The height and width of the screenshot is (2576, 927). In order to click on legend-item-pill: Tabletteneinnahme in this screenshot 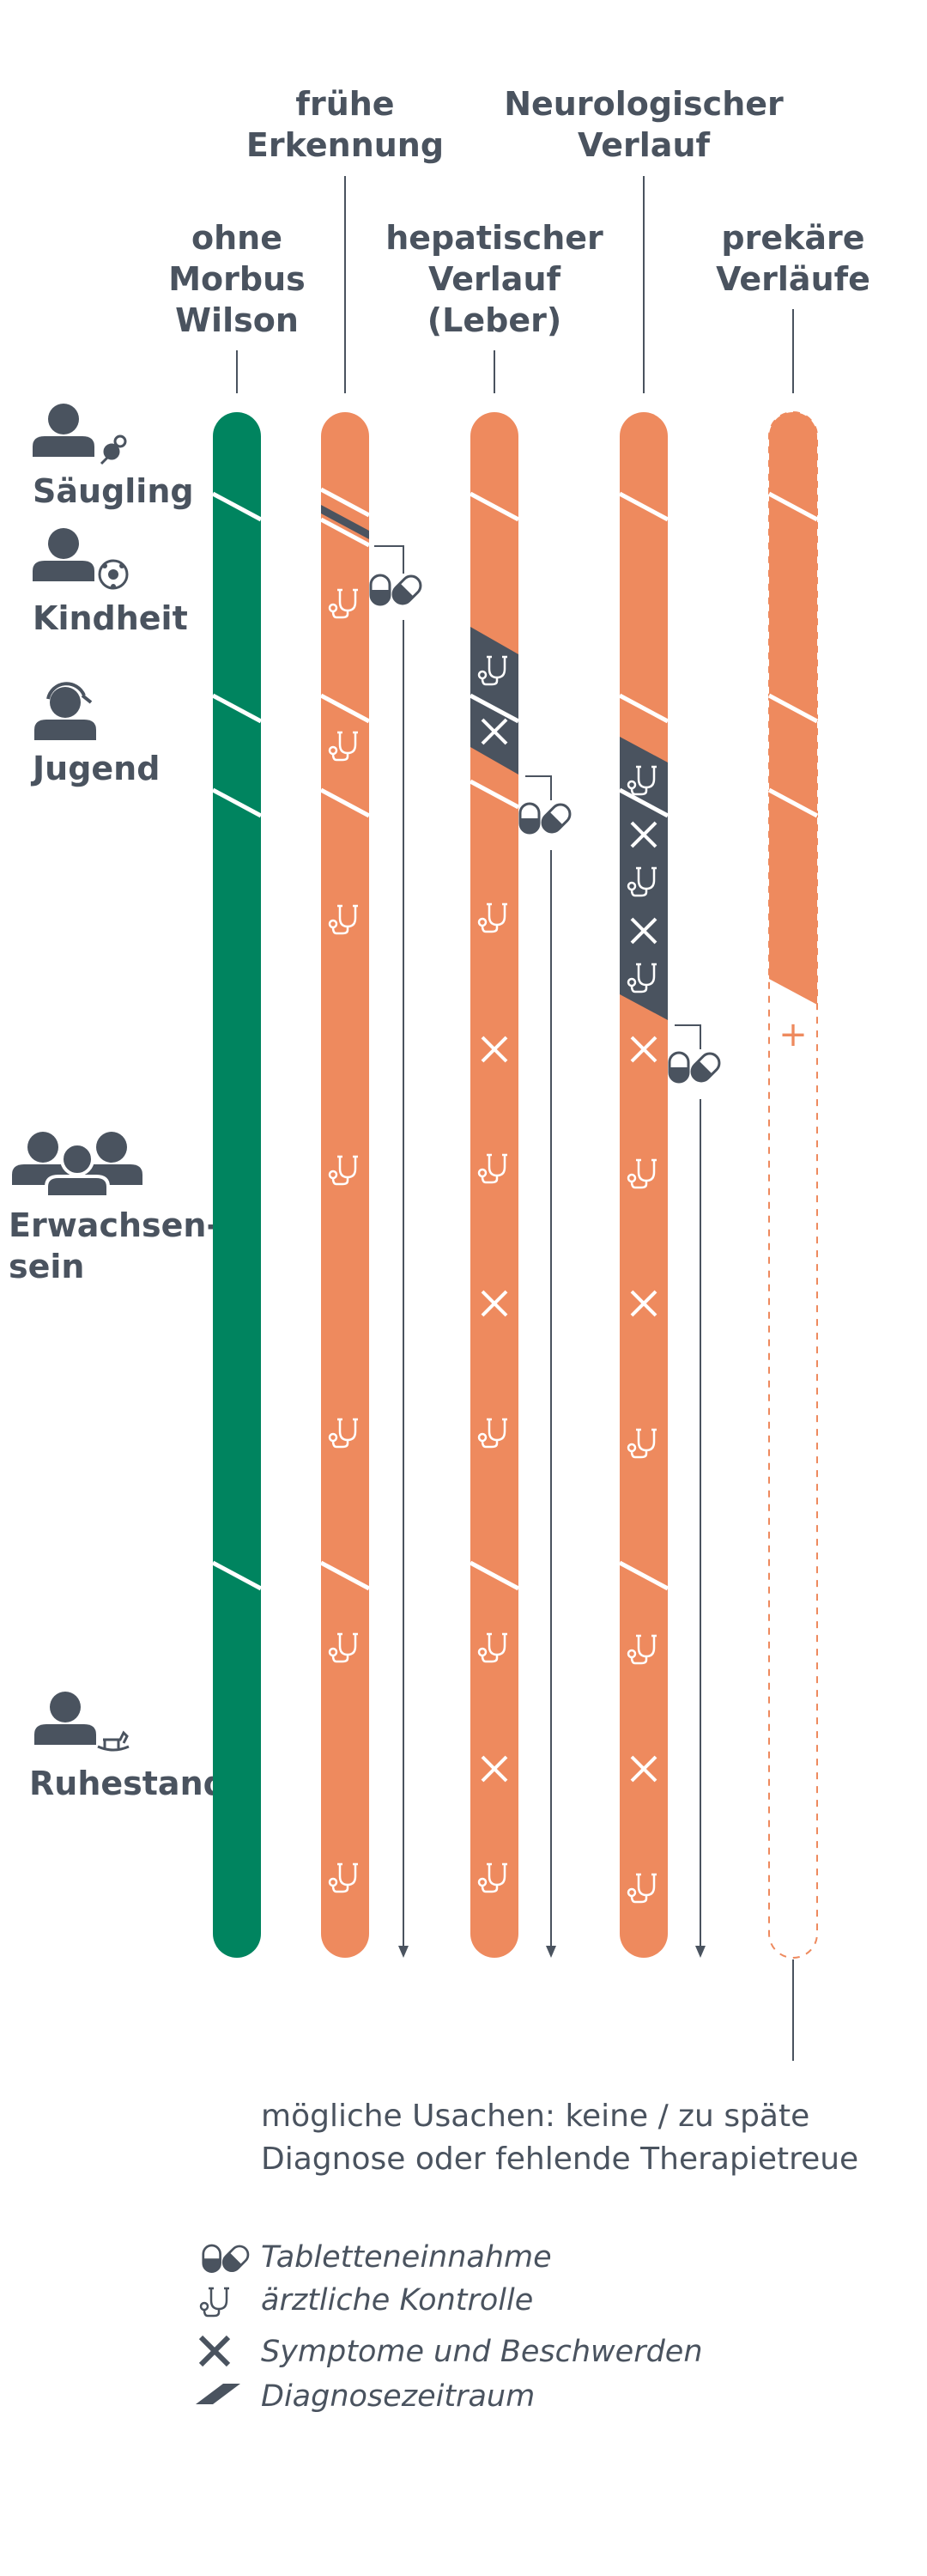, I will do `click(377, 2258)`.